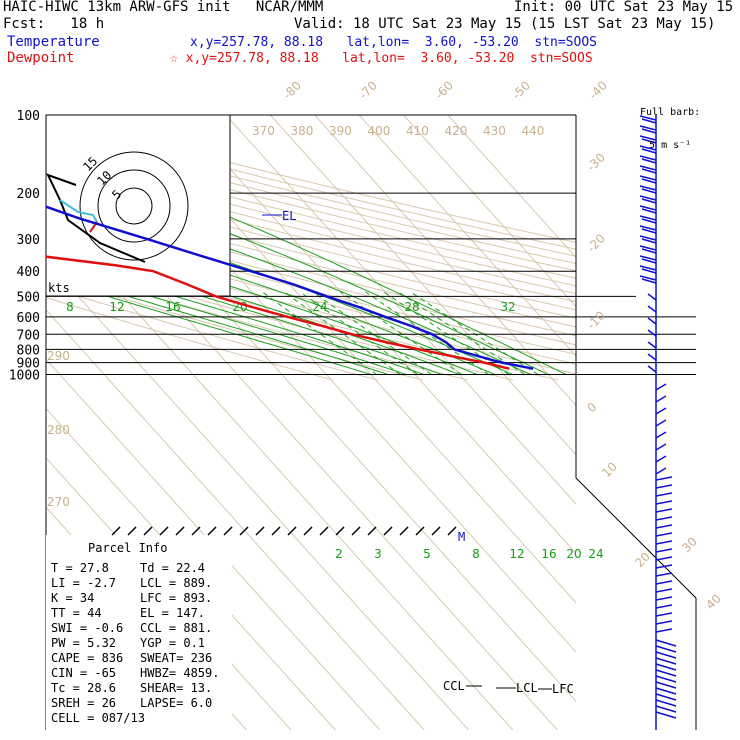 The height and width of the screenshot is (740, 740). I want to click on mixing-ratio-label: 5, so click(427, 554).